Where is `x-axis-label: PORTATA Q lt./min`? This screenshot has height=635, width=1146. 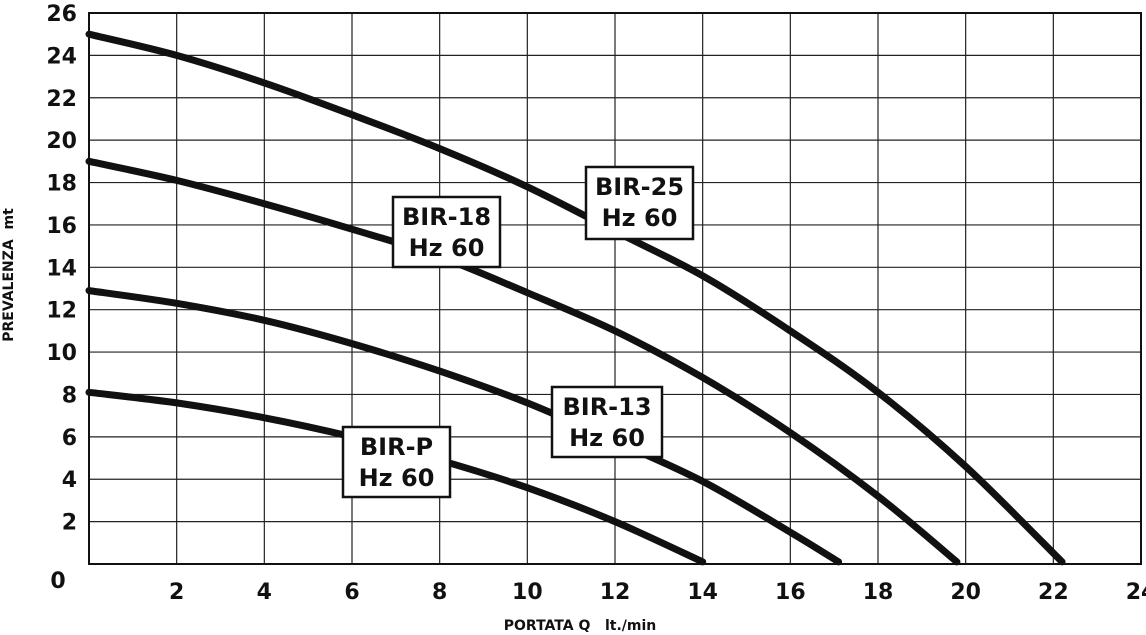
x-axis-label: PORTATA Q lt./min is located at coordinates (580, 626).